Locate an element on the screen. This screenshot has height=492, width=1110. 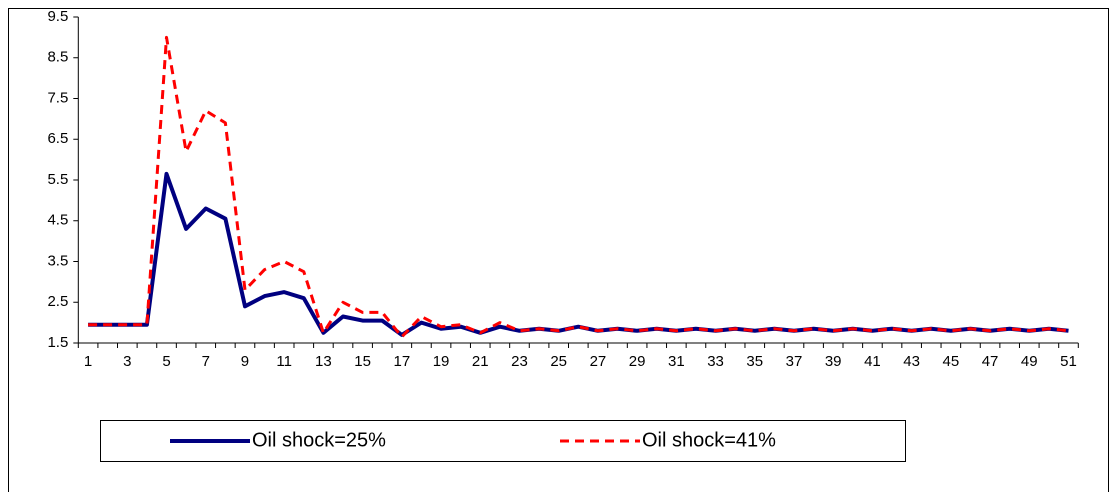
x-tick-label: 41 is located at coordinates (872, 361).